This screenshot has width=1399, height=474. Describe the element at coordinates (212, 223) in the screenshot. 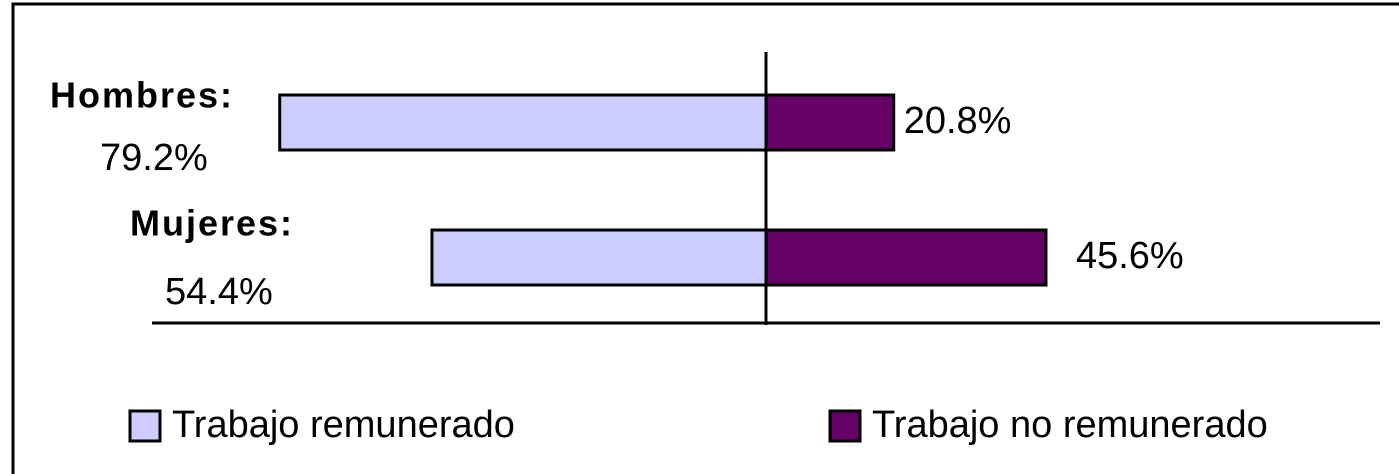

I see `category-label: Mujeres:` at that location.